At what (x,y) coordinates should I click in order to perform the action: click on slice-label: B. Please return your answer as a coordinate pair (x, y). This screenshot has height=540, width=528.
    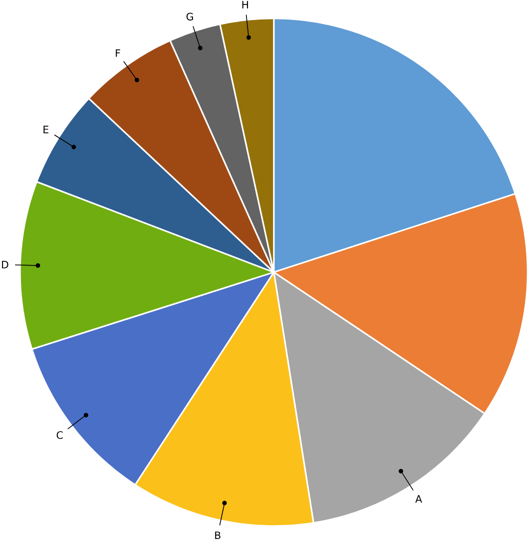
    Looking at the image, I should click on (217, 535).